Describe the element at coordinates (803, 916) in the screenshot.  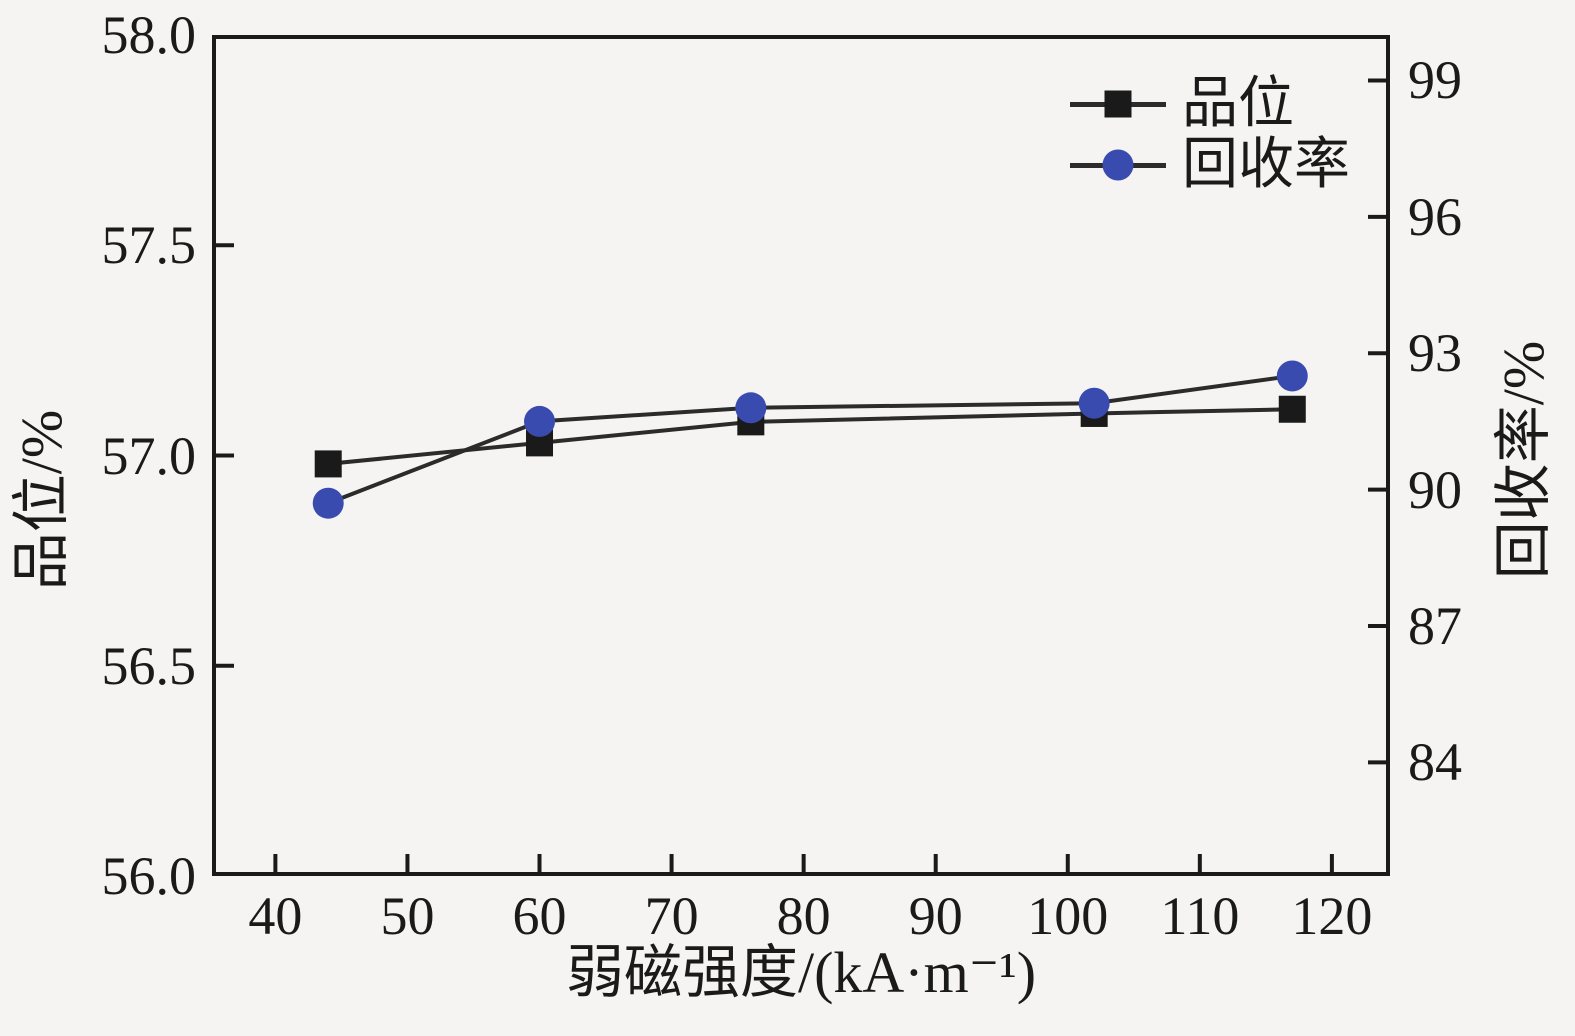
I see `x-tick-label: 80` at that location.